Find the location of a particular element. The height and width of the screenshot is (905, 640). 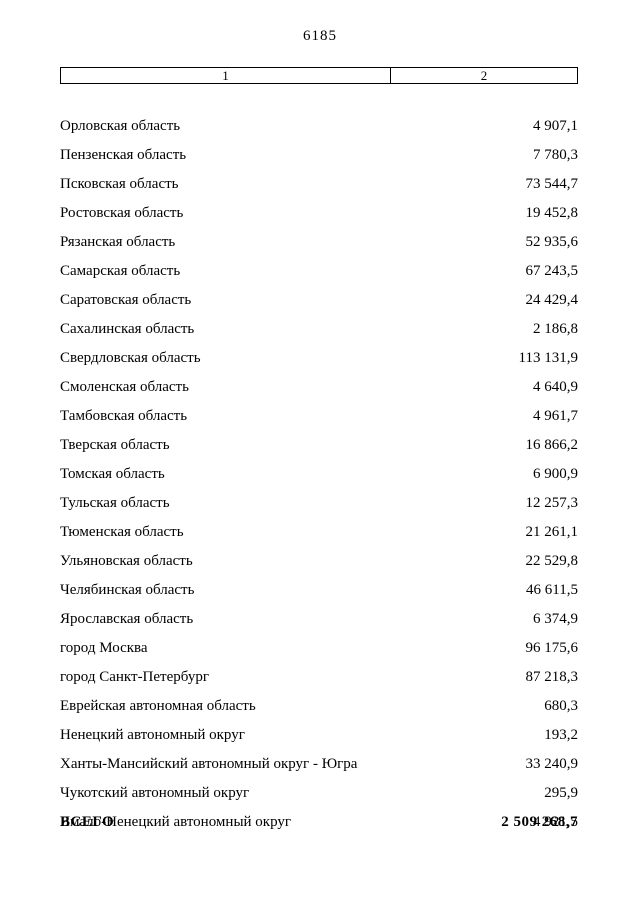

page-number: 6185 is located at coordinates (320, 36).